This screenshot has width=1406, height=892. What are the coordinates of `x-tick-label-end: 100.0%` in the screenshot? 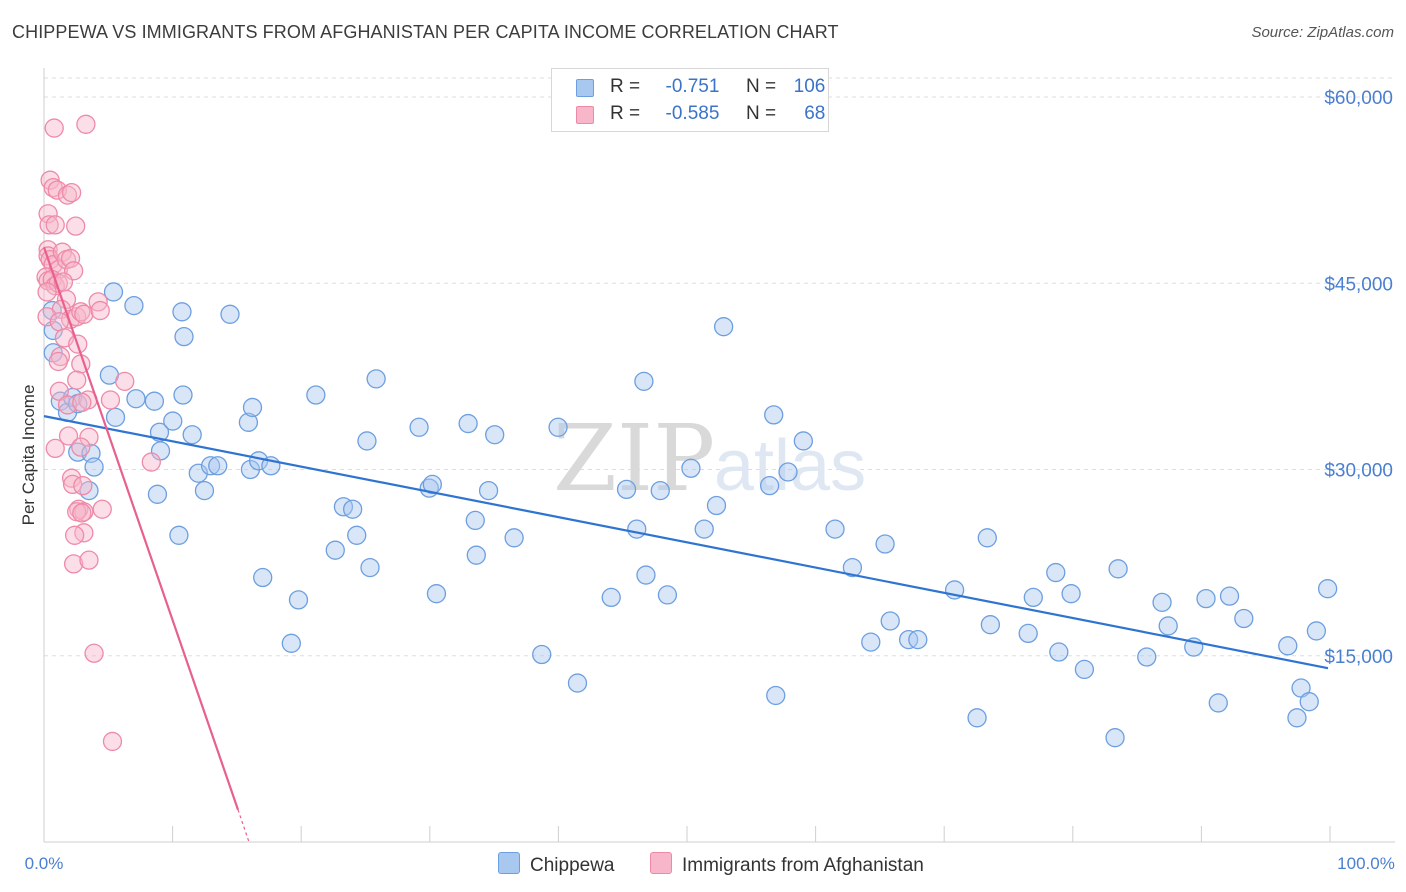 It's located at (1366, 863).